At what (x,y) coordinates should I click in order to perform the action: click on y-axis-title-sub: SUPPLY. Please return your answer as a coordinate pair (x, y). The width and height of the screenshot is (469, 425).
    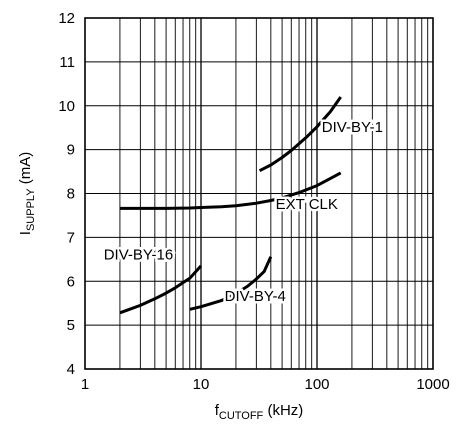
    Looking at the image, I should click on (31, 209).